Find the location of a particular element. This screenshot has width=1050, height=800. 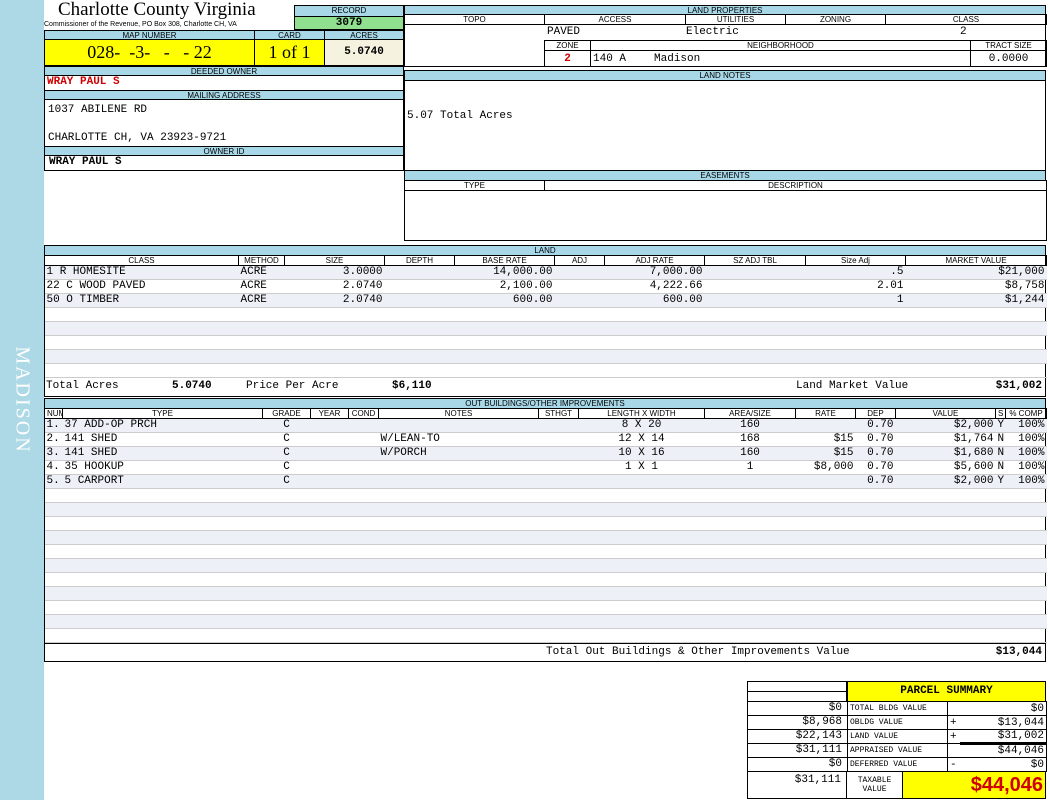

outbuilding-cell: 5. is located at coordinates (53, 481).